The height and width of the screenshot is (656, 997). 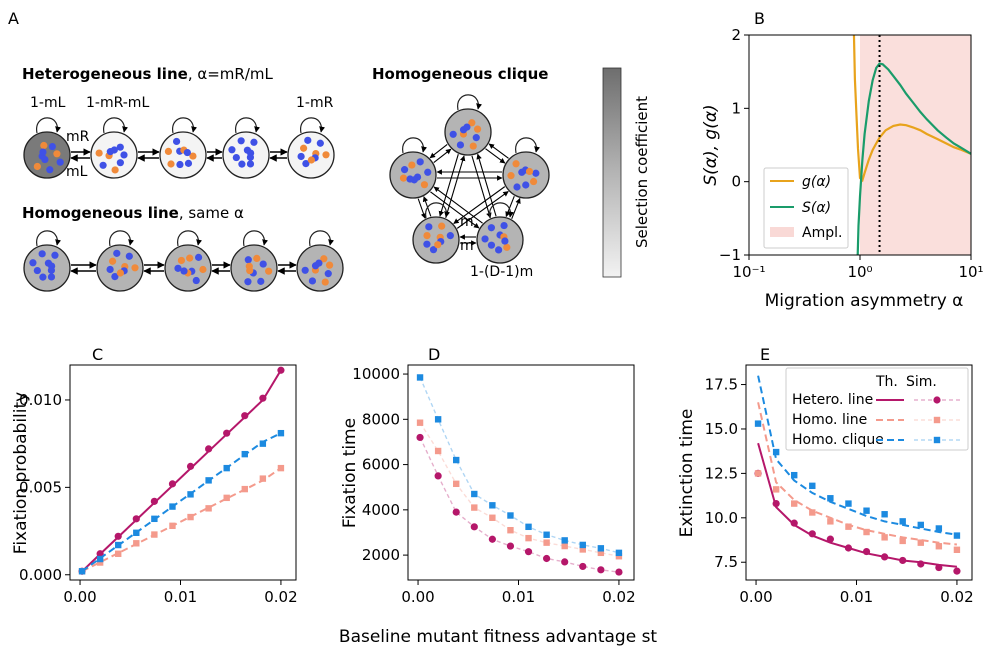 What do you see at coordinates (921, 382) in the screenshot?
I see `legend-header-sim: Sim.` at bounding box center [921, 382].